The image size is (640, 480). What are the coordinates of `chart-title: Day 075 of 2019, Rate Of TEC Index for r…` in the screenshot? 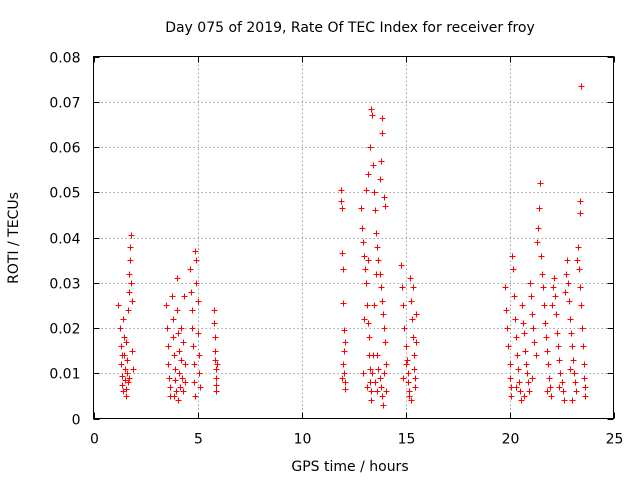 It's located at (350, 28).